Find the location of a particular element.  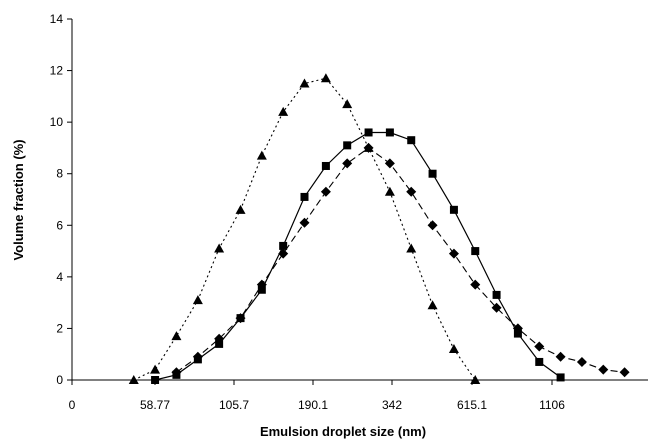

x-axis-title: Emulsion droplet size (nm) is located at coordinates (343, 431).